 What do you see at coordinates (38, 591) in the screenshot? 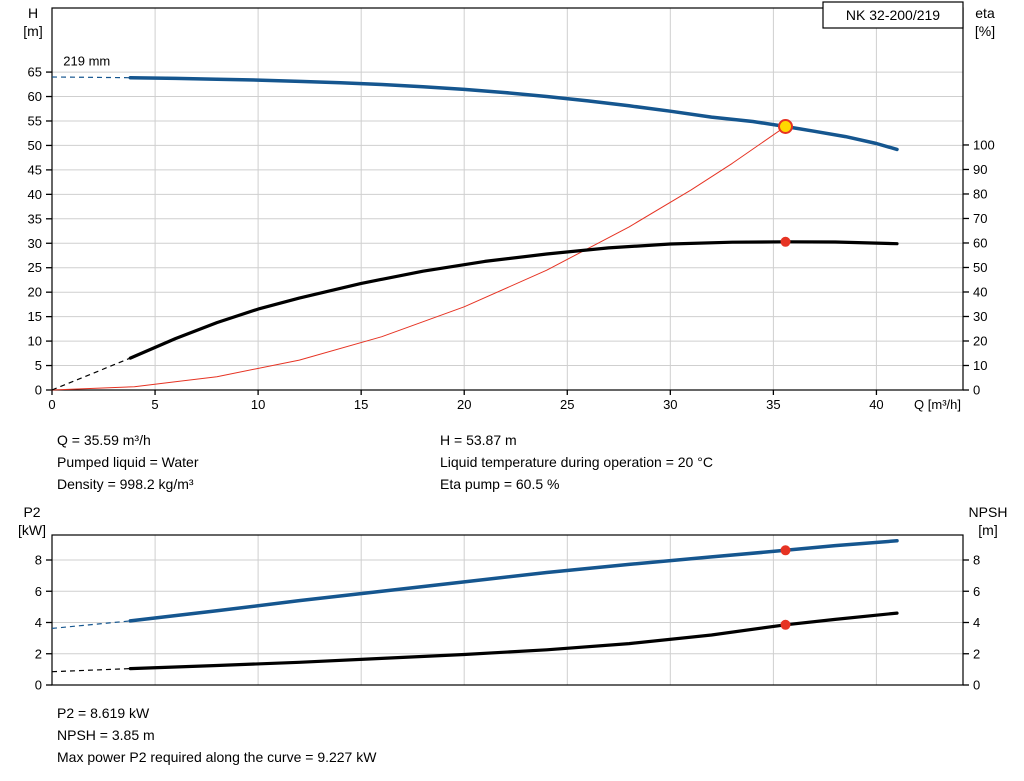
I see `tick-label-left: 6` at bounding box center [38, 591].